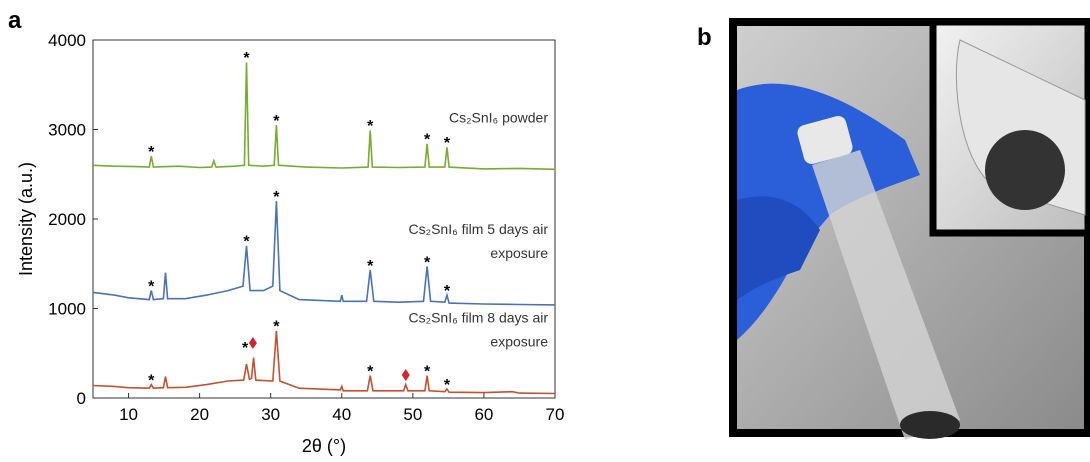 The image size is (1090, 462). I want to click on series-label: Cs₂SnI₆ film 5 days air, so click(479, 229).